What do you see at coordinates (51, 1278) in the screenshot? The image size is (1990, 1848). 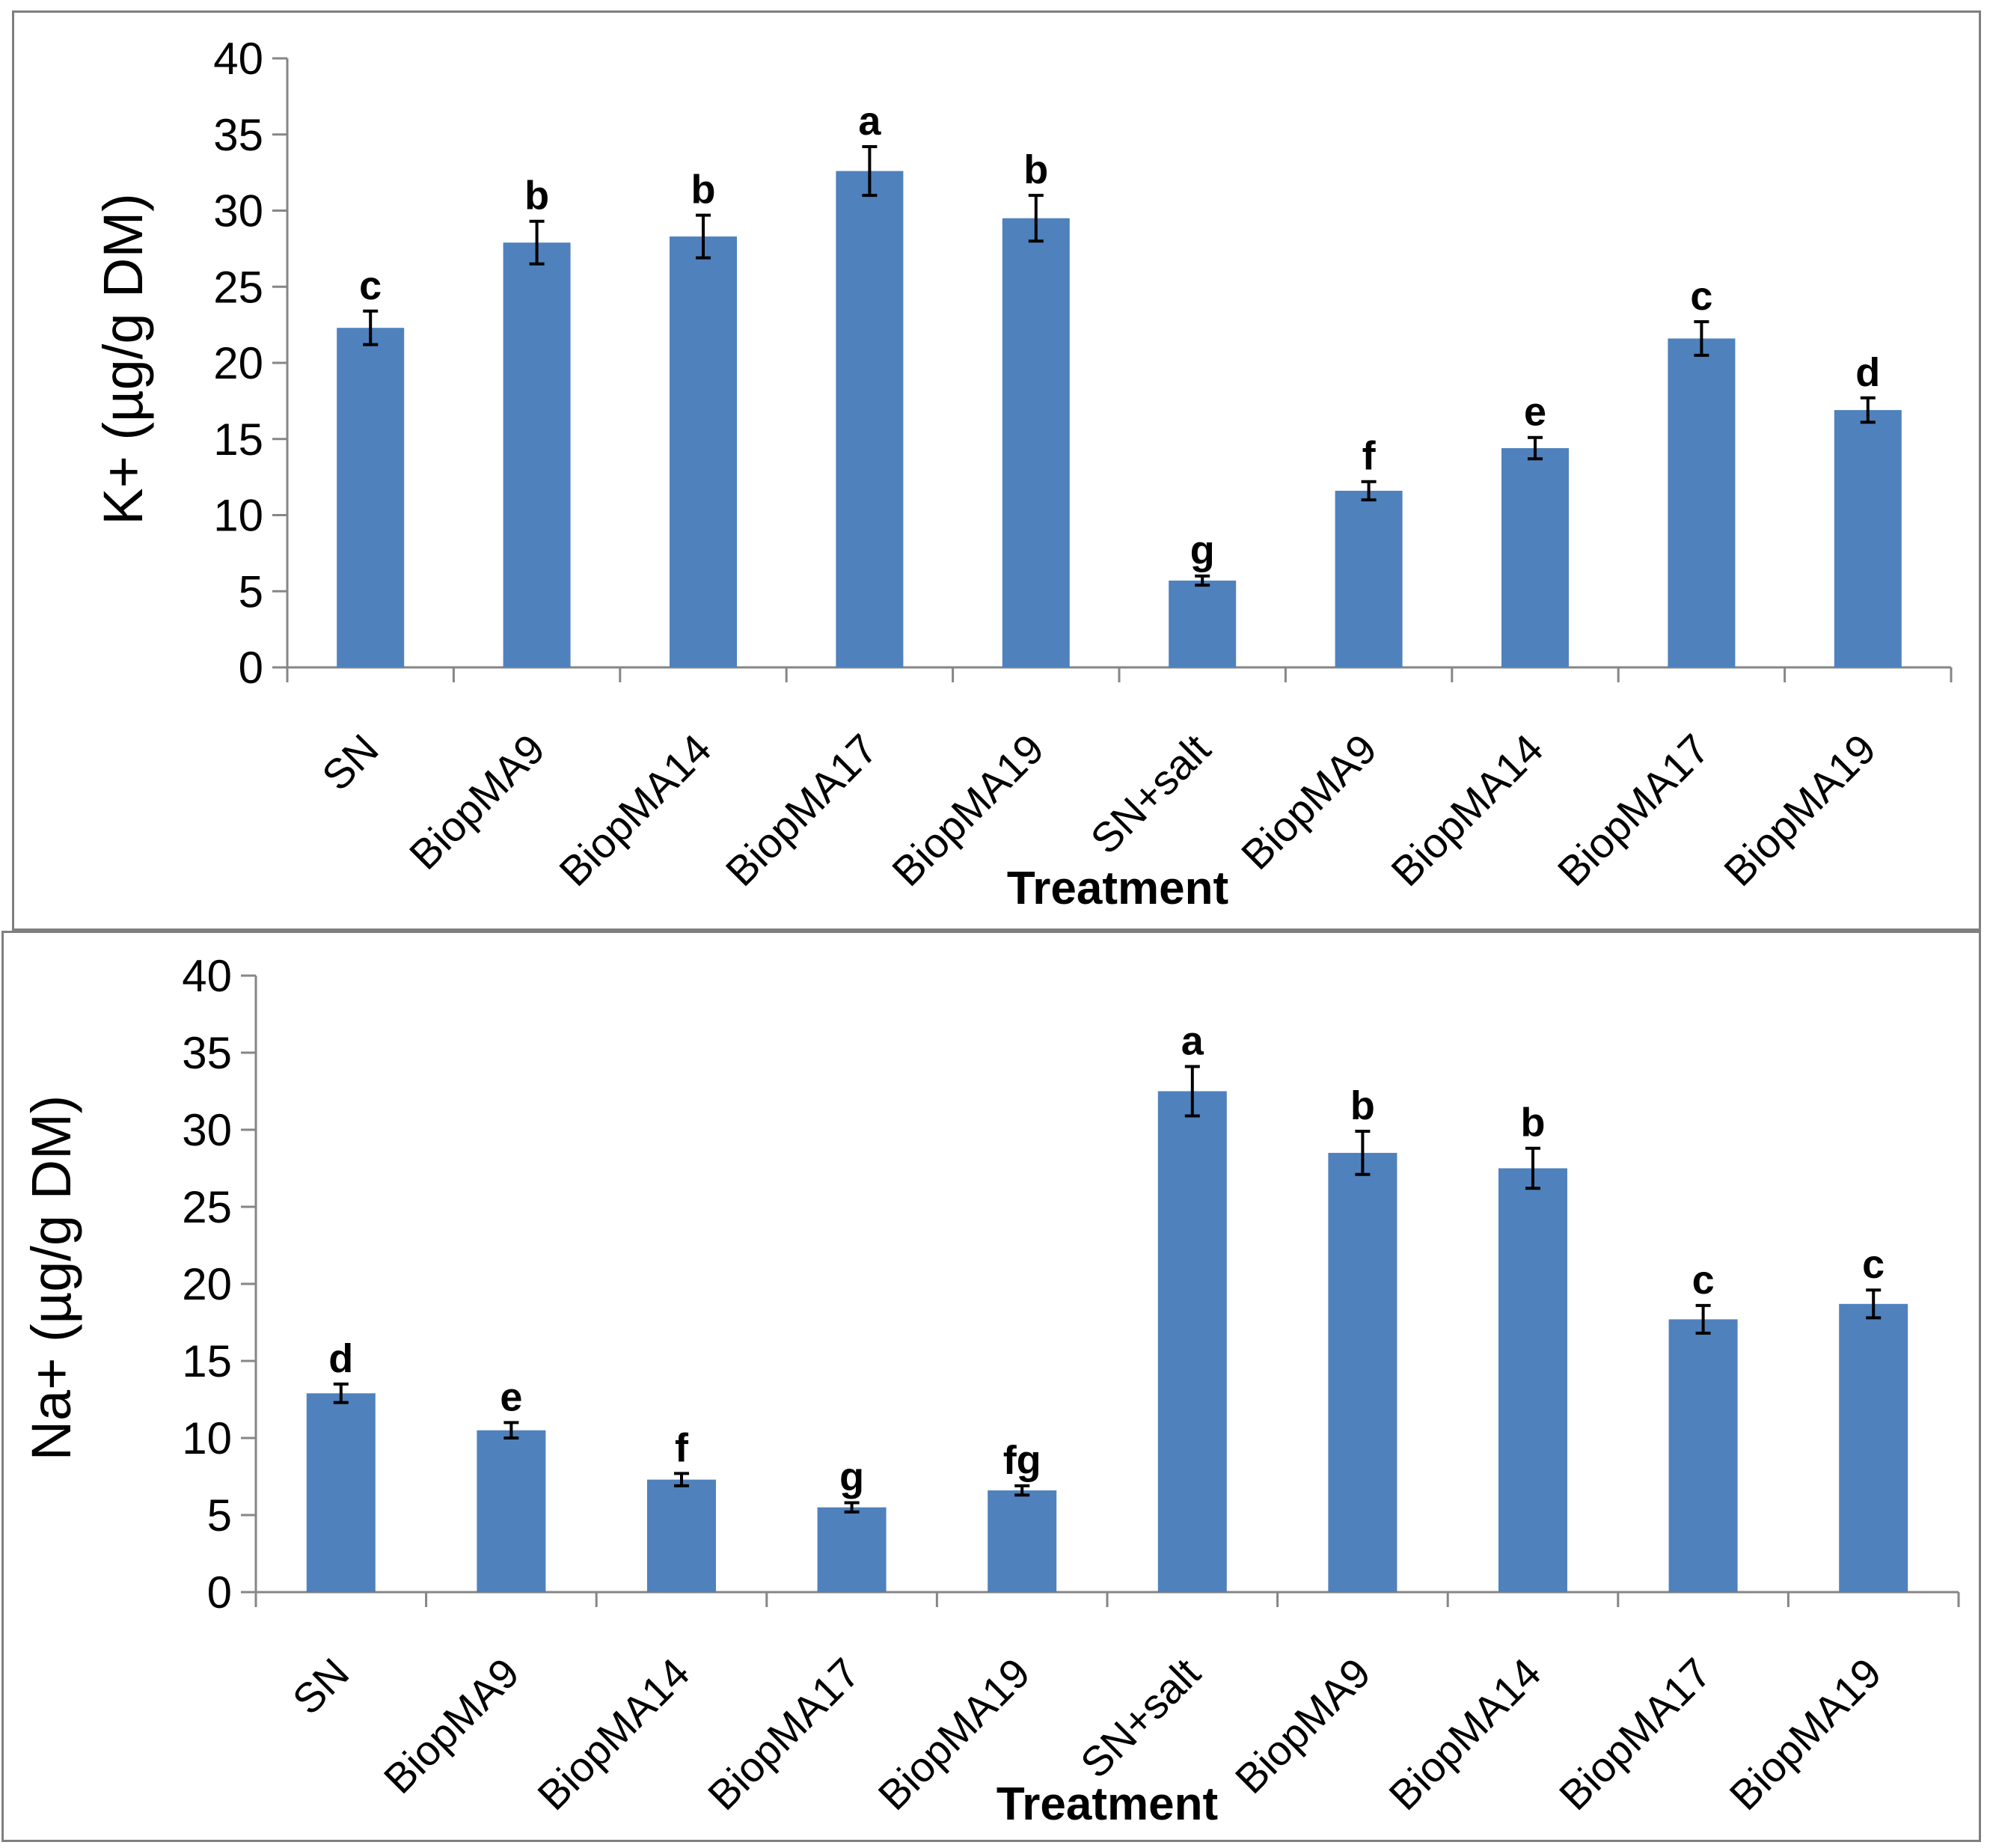 I see `y-axis-title: Na+ (µg/g DM)` at bounding box center [51, 1278].